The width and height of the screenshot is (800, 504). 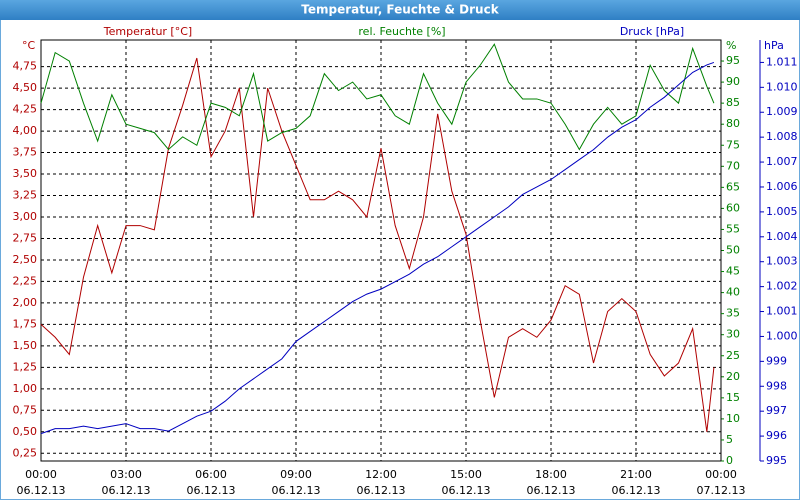 I want to click on y-tick-label: 2,75, so click(x=25, y=237).